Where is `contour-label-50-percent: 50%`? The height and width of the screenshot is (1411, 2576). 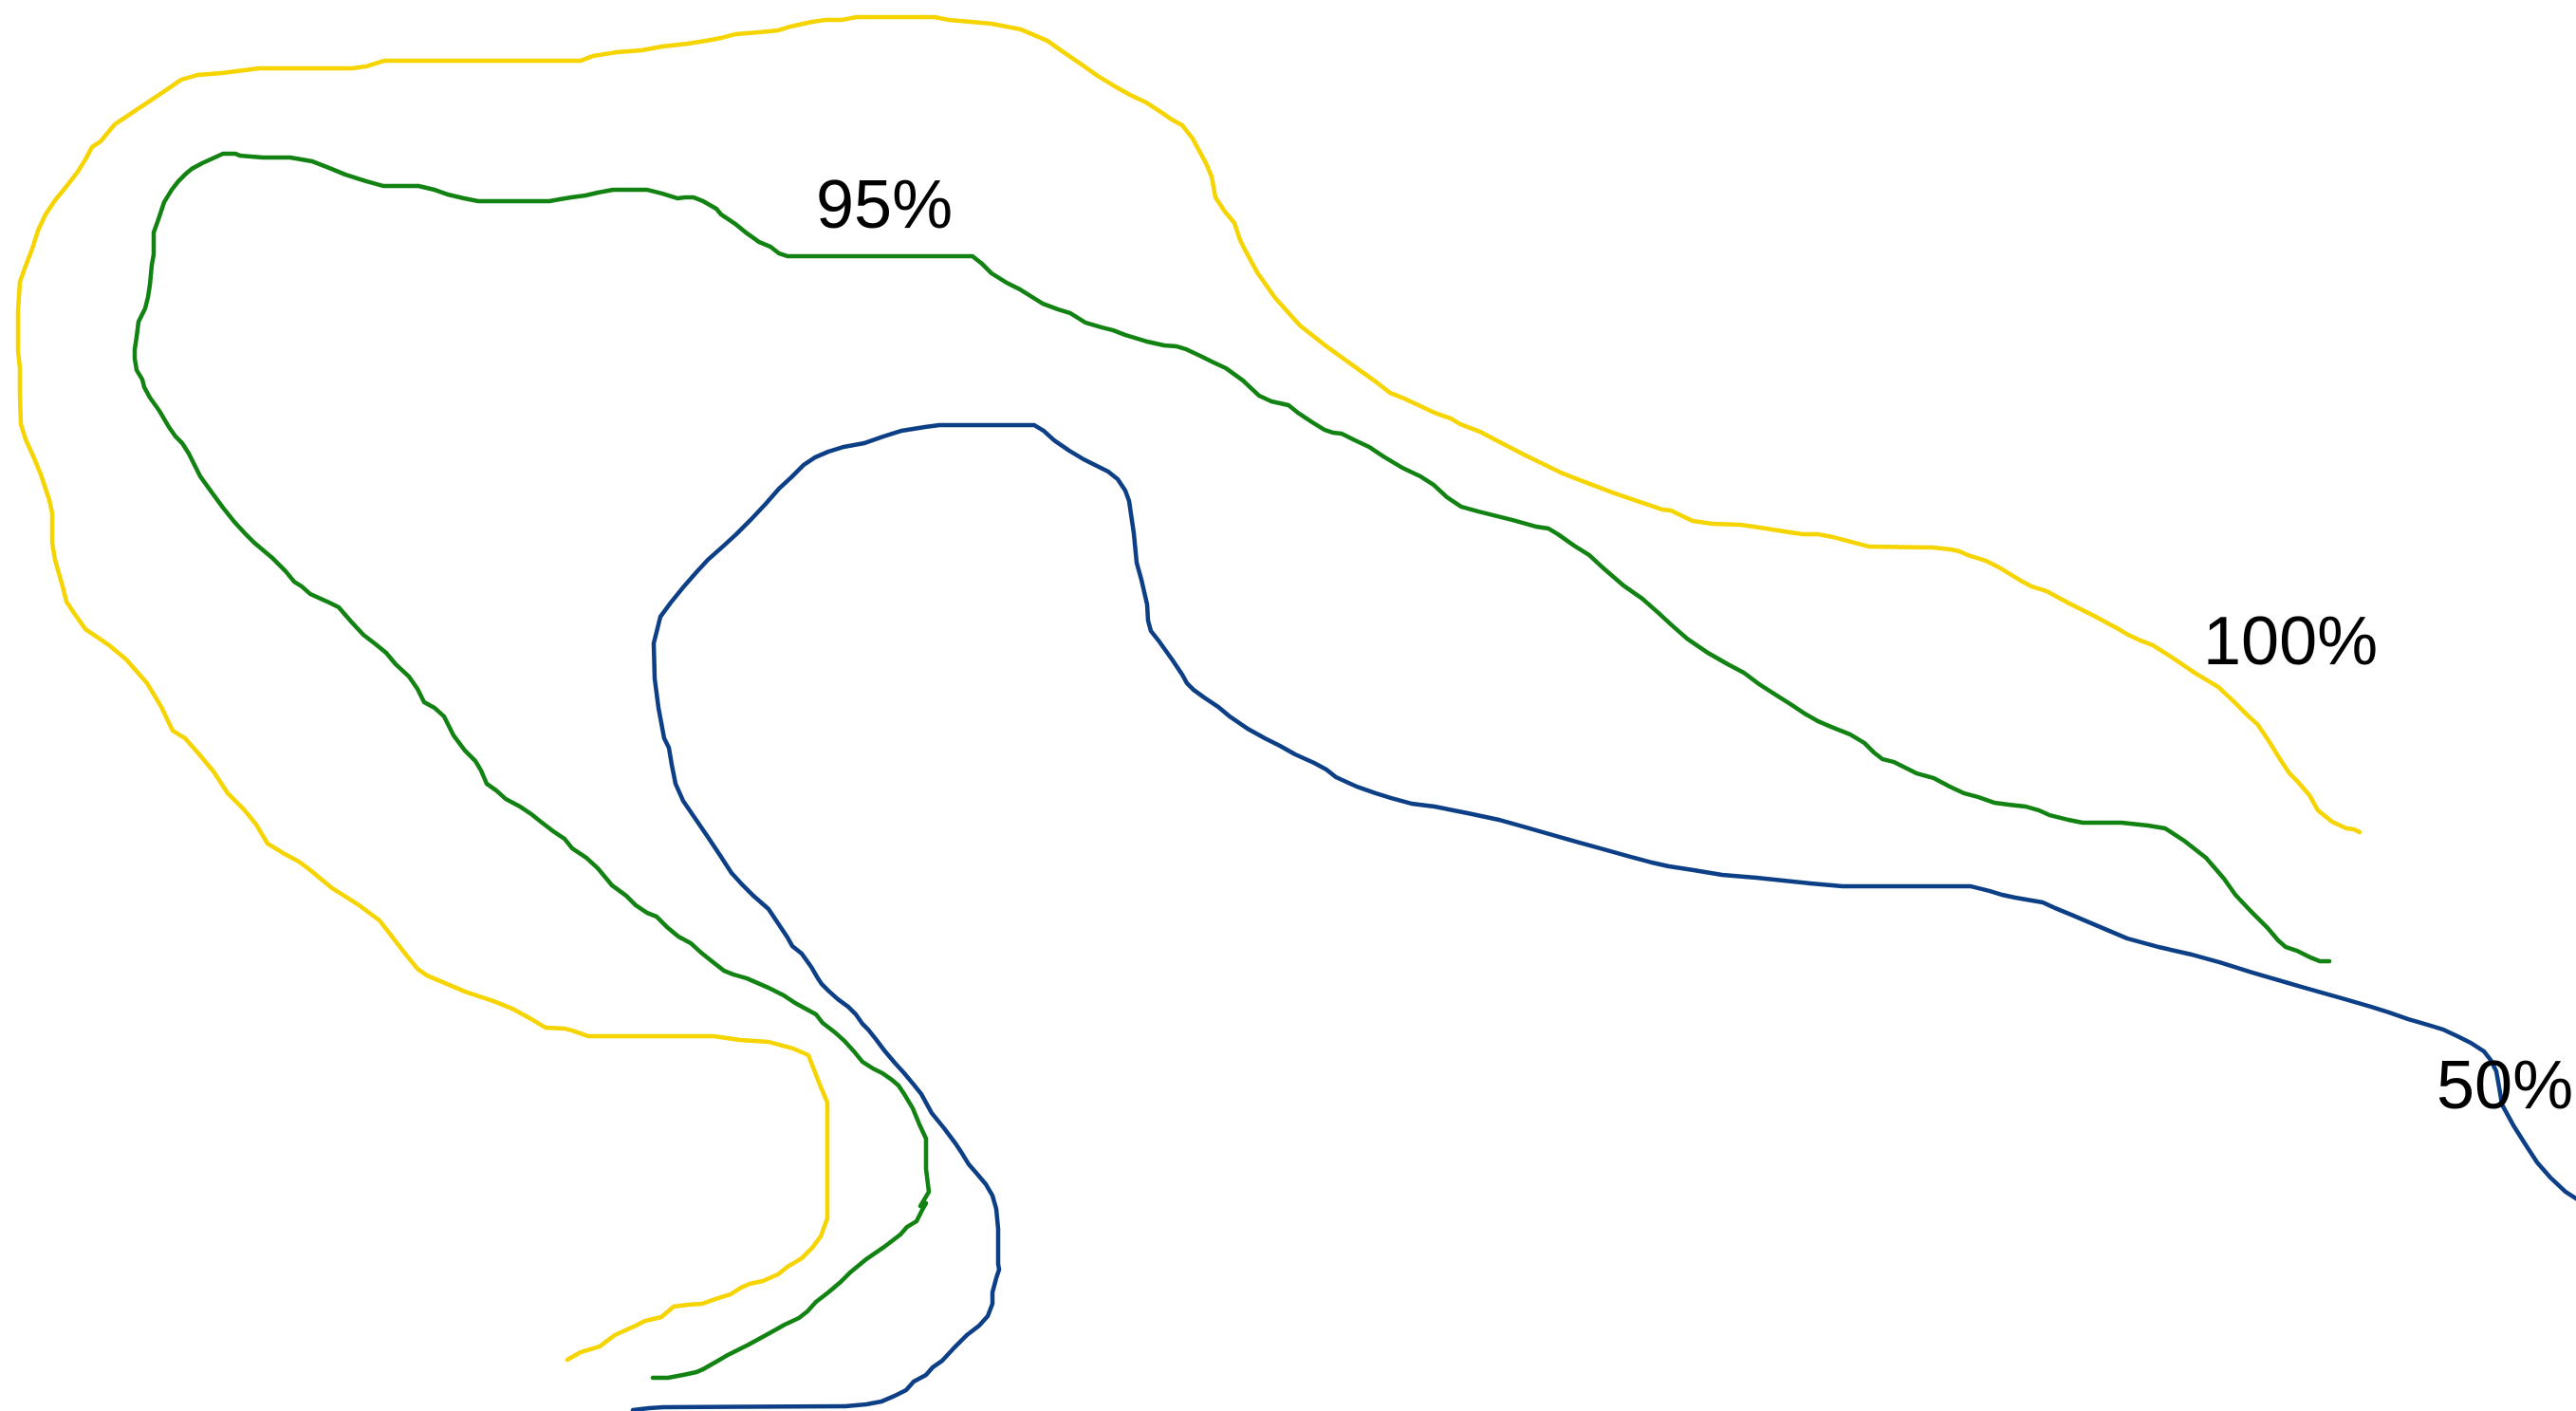 contour-label-50-percent: 50% is located at coordinates (2505, 1085).